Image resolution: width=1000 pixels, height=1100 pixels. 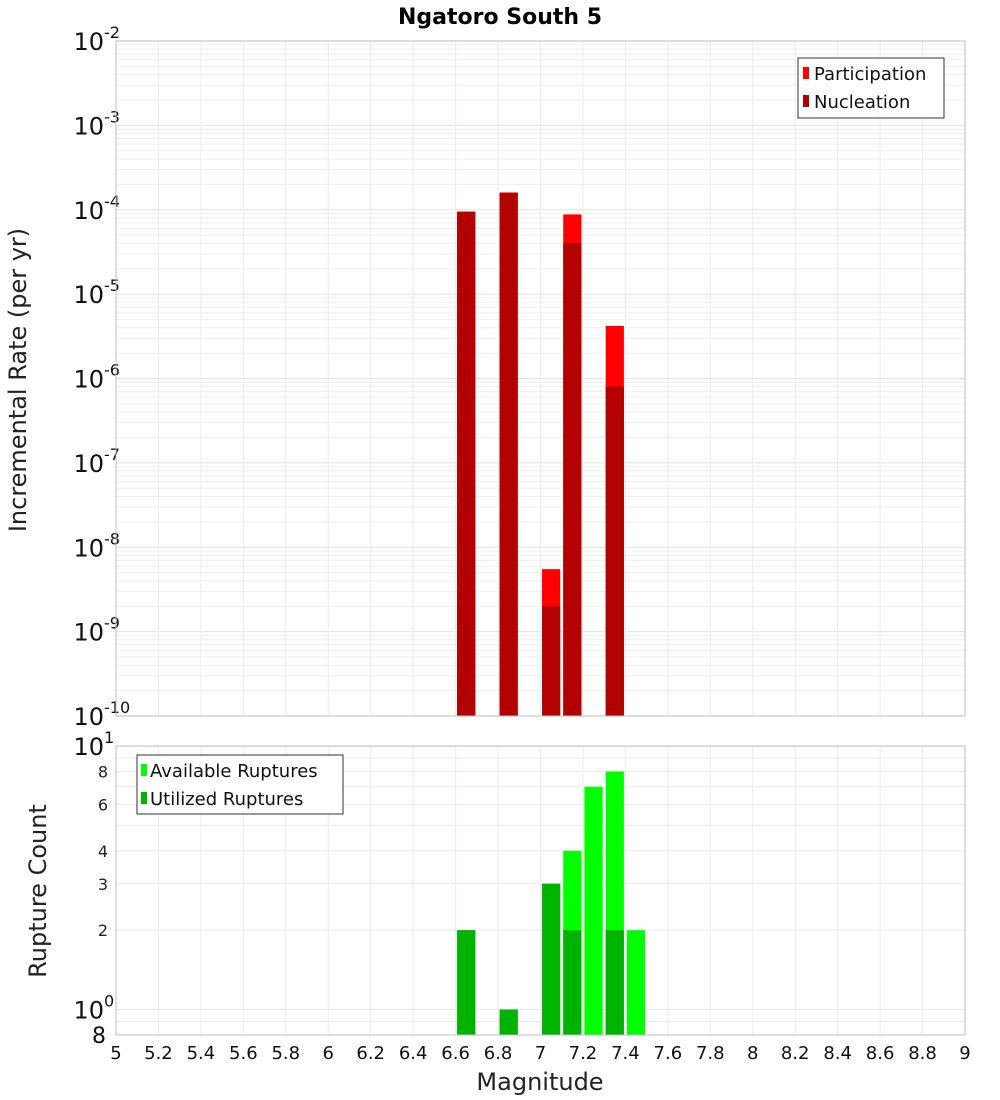 What do you see at coordinates (103, 930) in the screenshot?
I see `count-y-tick-label: 2` at bounding box center [103, 930].